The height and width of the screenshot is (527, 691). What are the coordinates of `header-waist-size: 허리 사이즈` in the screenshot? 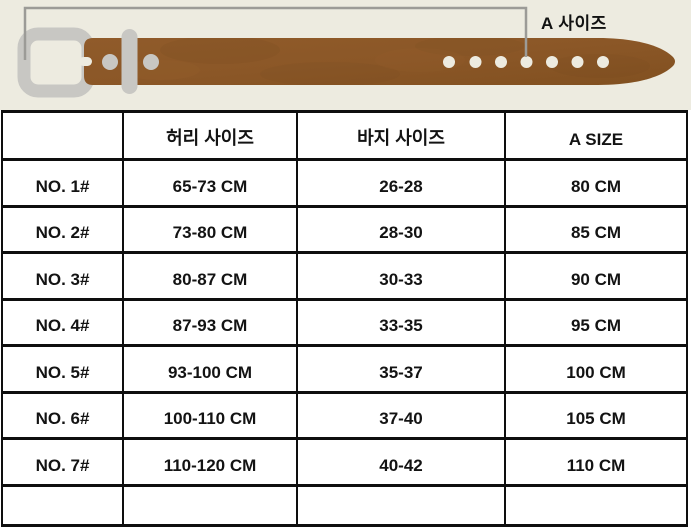 It's located at (210, 135).